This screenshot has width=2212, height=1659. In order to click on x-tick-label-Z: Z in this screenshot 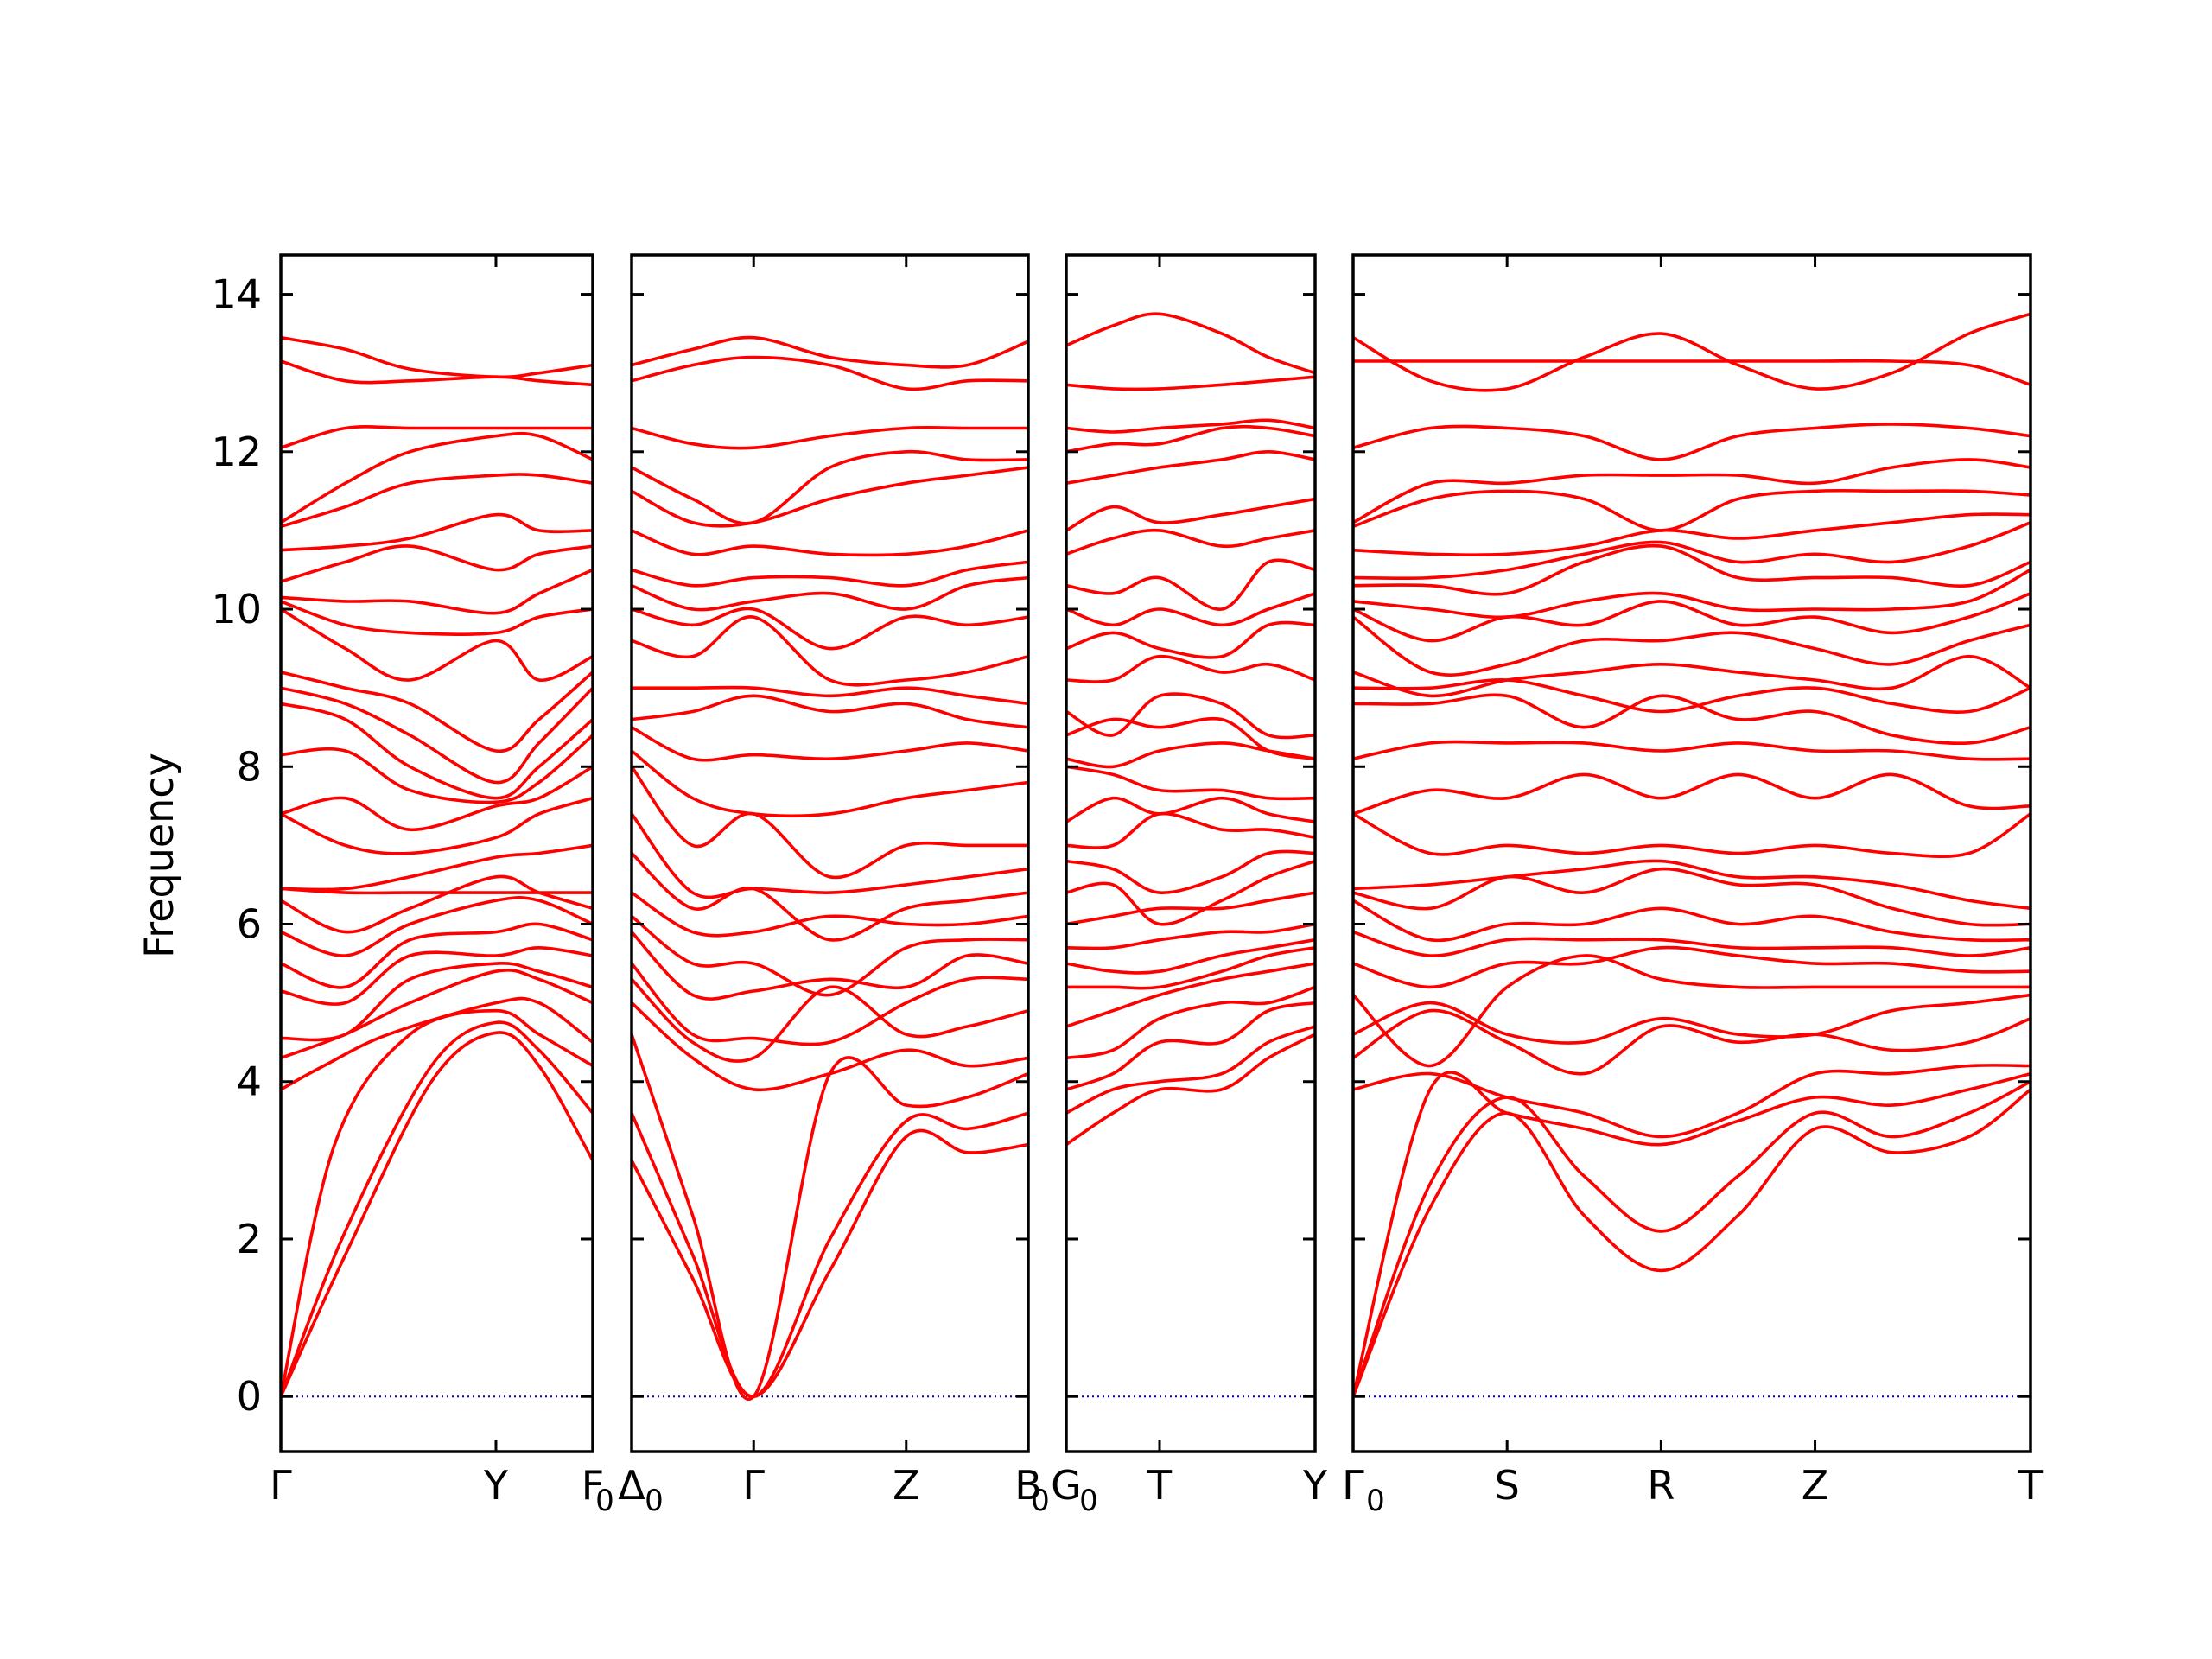, I will do `click(1815, 1485)`.